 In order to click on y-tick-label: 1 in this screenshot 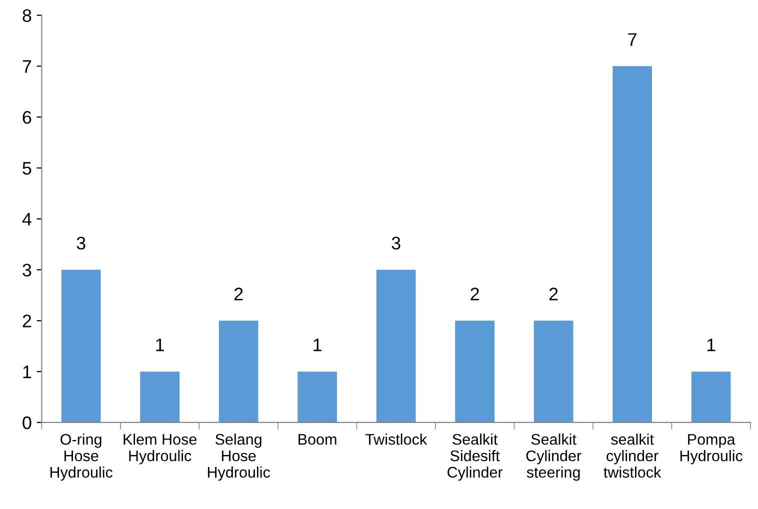, I will do `click(27, 372)`.